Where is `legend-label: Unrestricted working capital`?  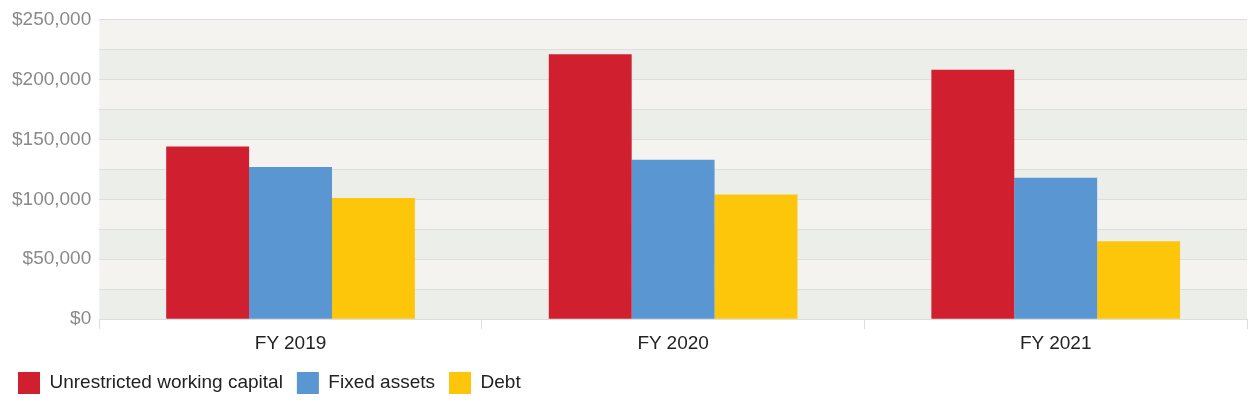 legend-label: Unrestricted working capital is located at coordinates (166, 382).